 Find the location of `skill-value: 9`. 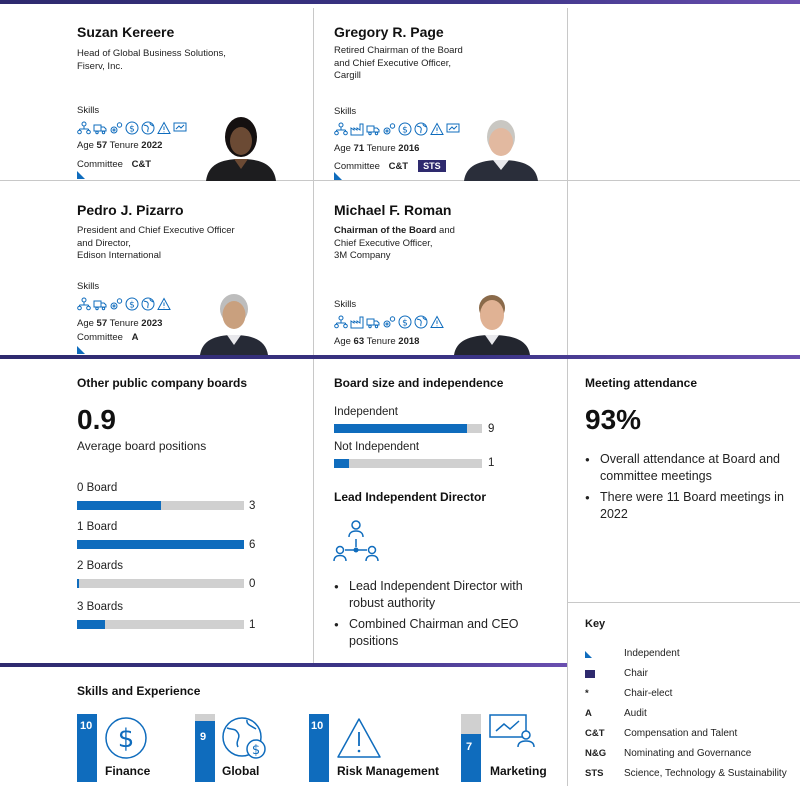

skill-value: 9 is located at coordinates (203, 737).